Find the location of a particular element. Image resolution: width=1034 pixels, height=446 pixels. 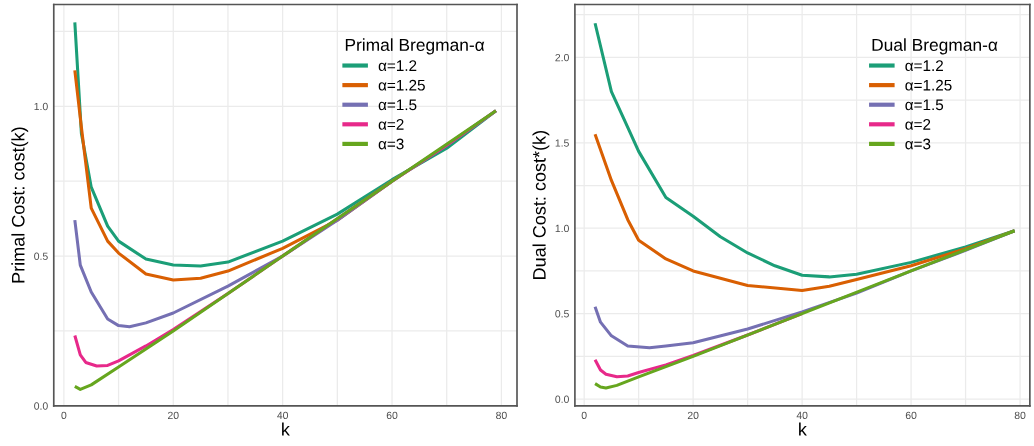

y-axis-title: Dual Cost: cost*(k) is located at coordinates (541, 205).